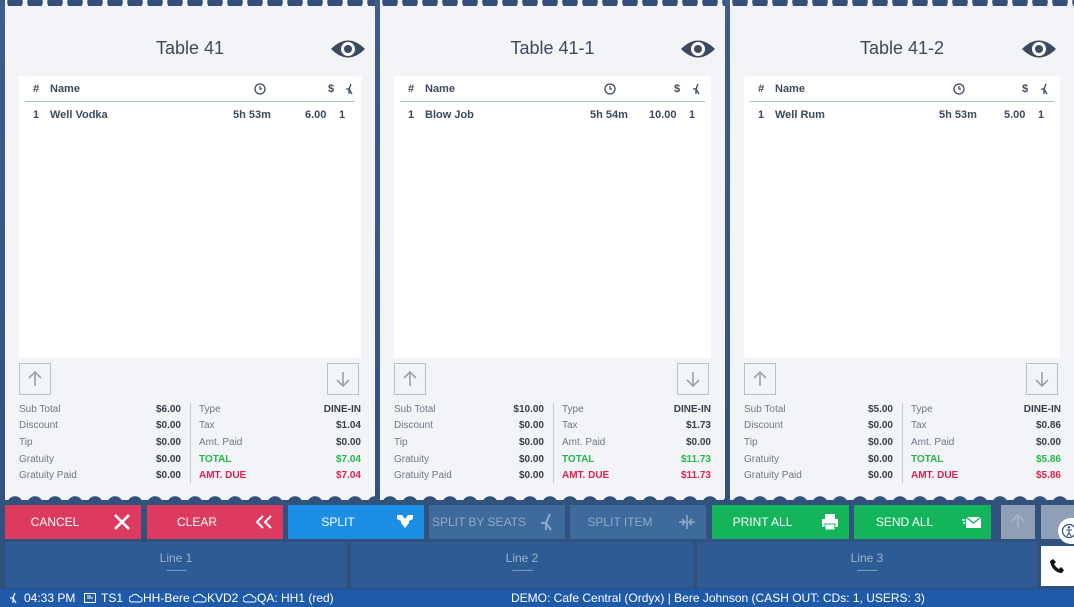  I want to click on clock-icon, so click(610, 89).